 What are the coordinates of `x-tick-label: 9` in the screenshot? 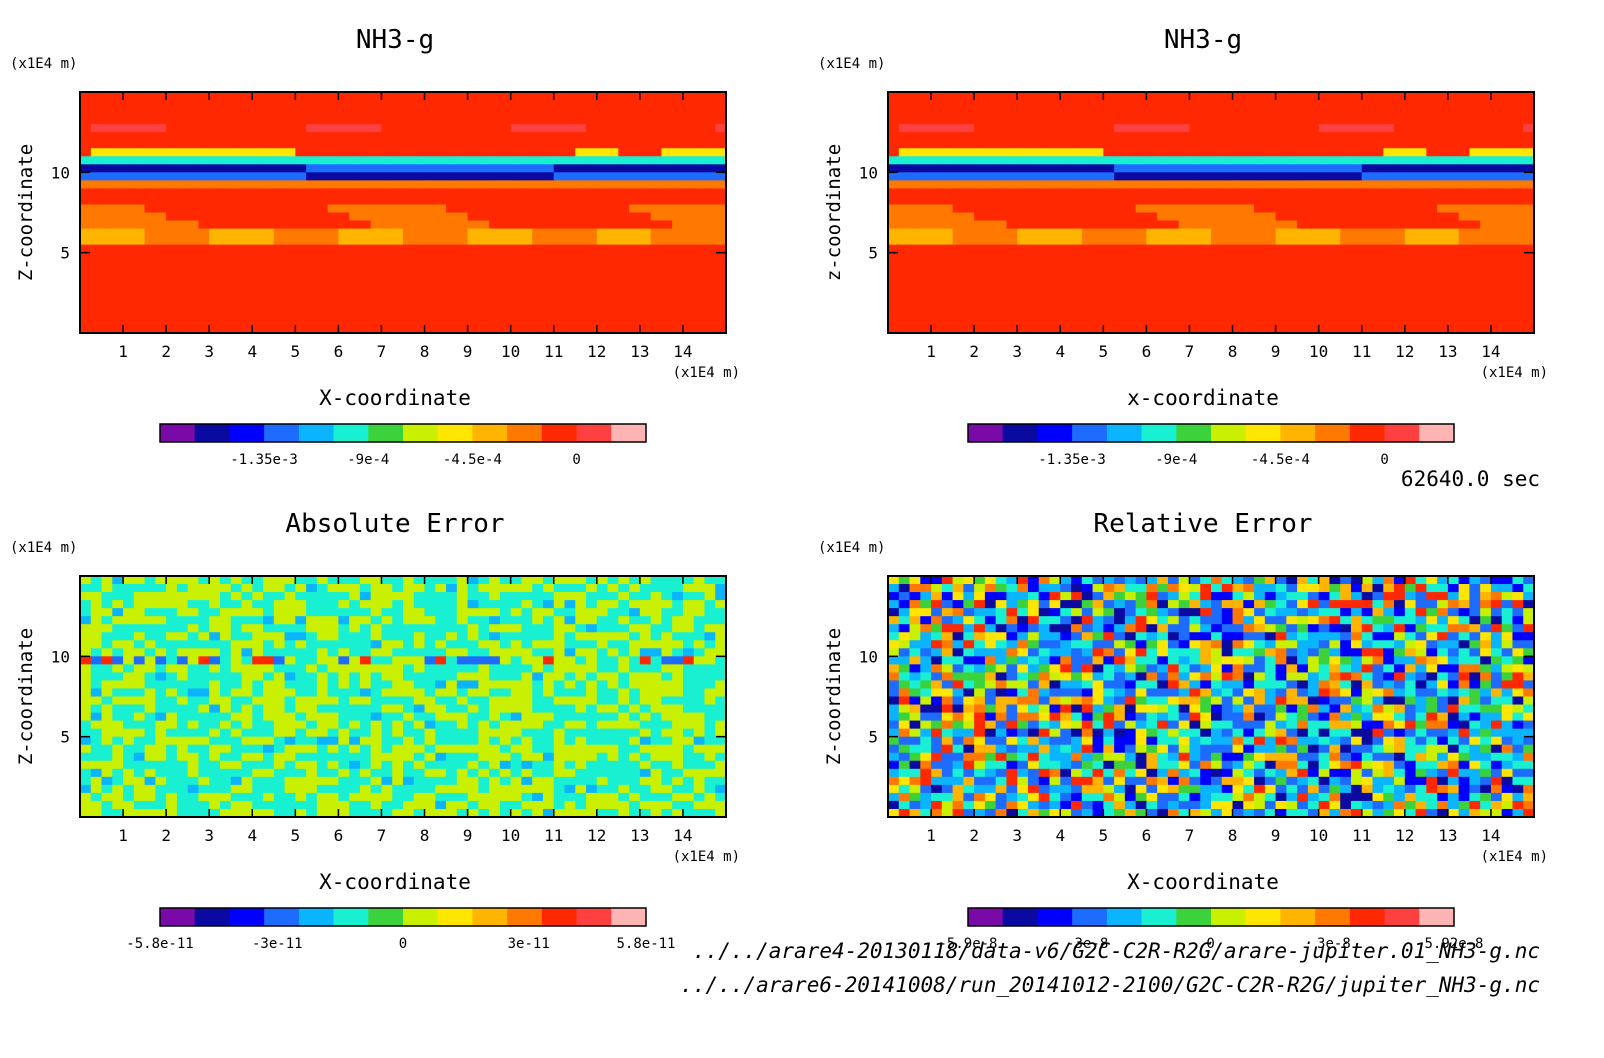 It's located at (1276, 351).